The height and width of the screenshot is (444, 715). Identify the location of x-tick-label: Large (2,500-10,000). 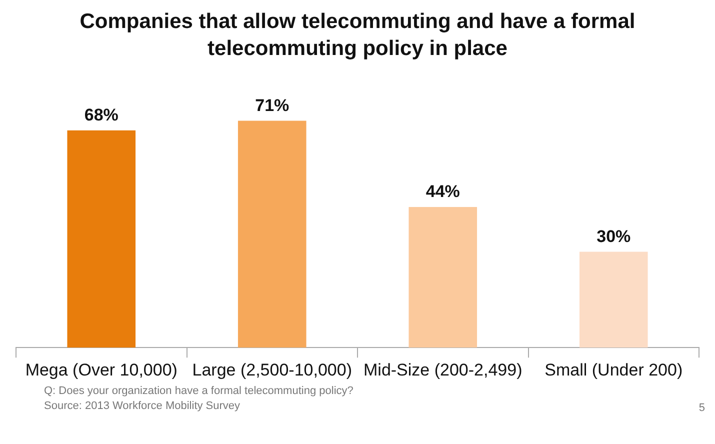
(272, 370).